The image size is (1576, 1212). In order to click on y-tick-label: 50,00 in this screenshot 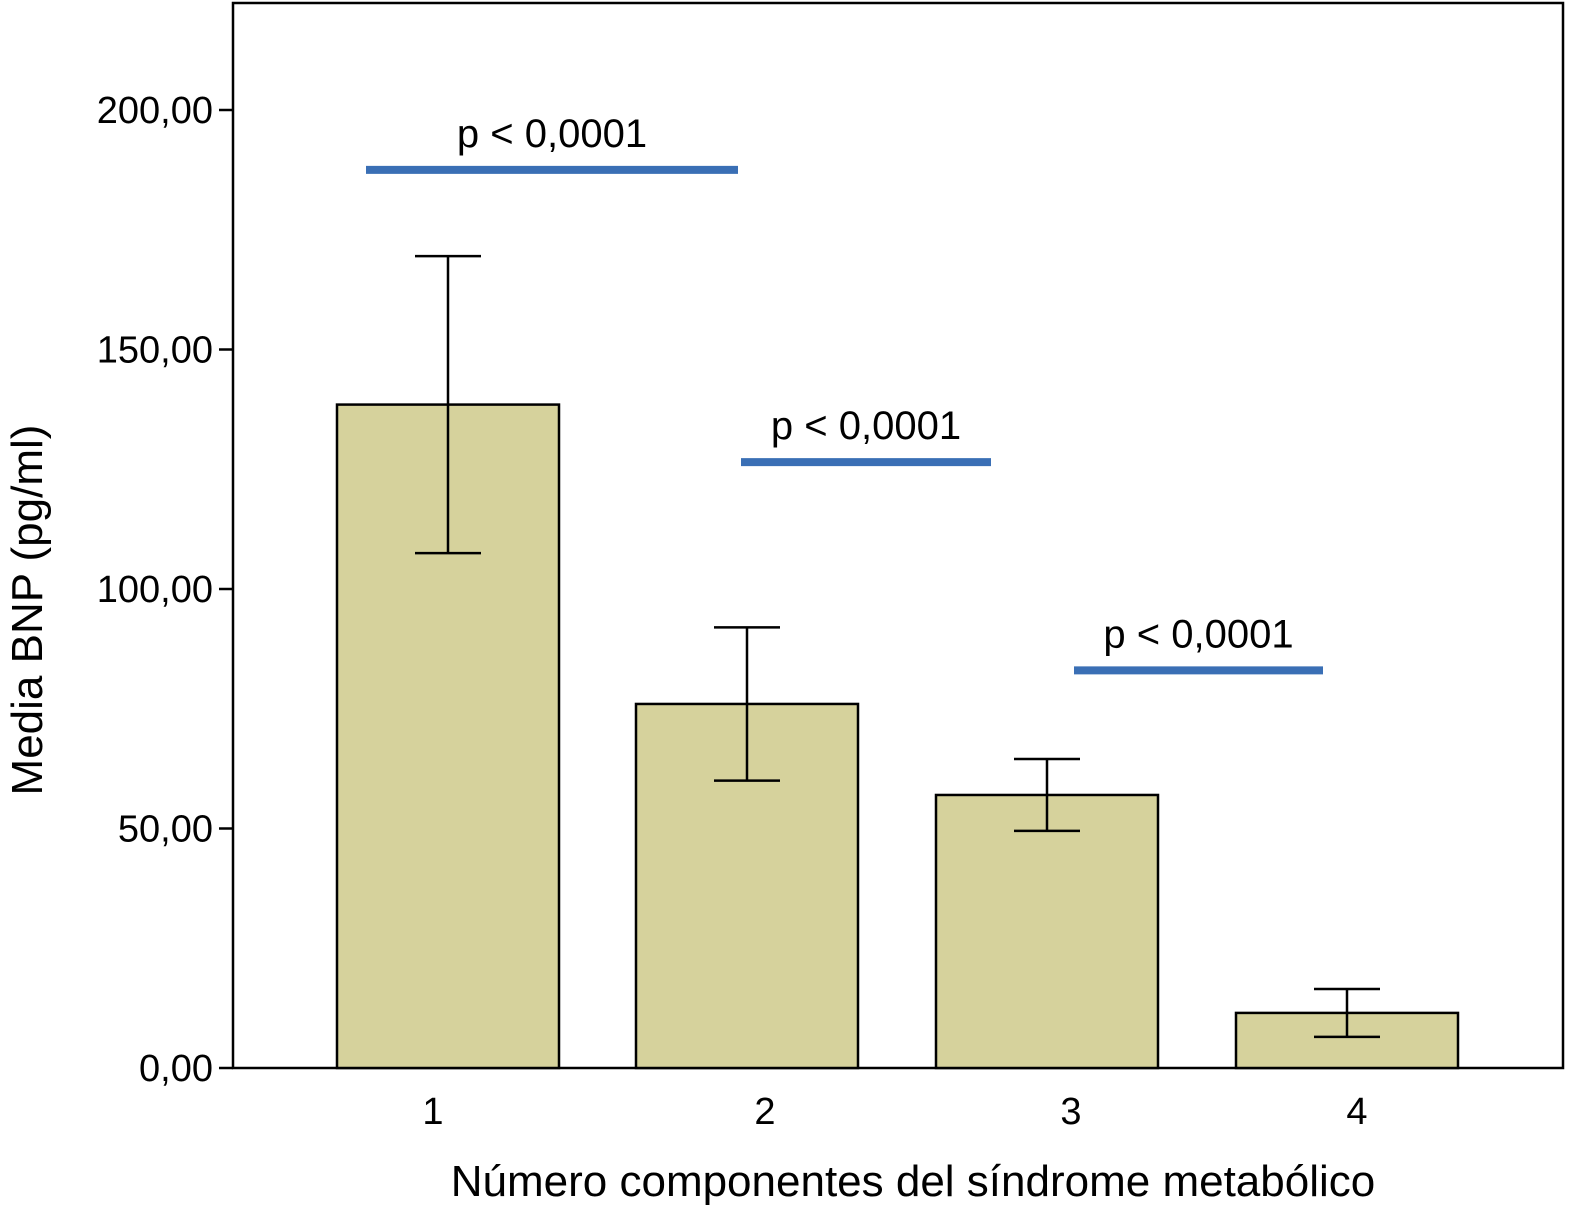, I will do `click(165, 830)`.